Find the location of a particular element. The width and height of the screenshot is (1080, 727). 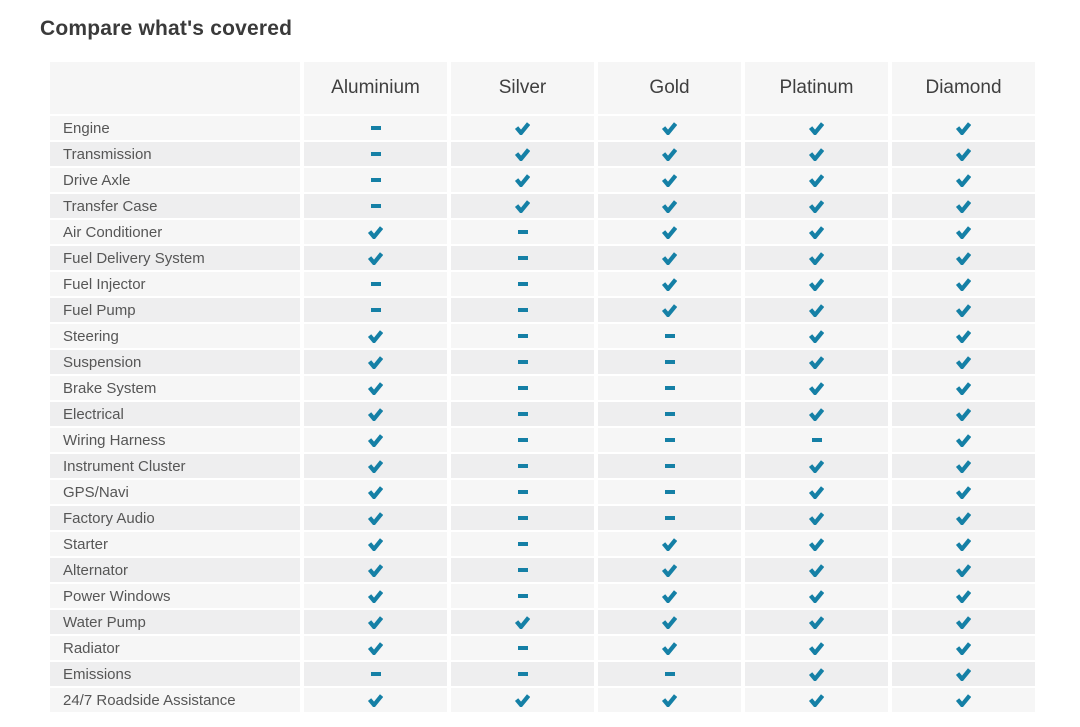

row-label: Drive Axle is located at coordinates (175, 180).